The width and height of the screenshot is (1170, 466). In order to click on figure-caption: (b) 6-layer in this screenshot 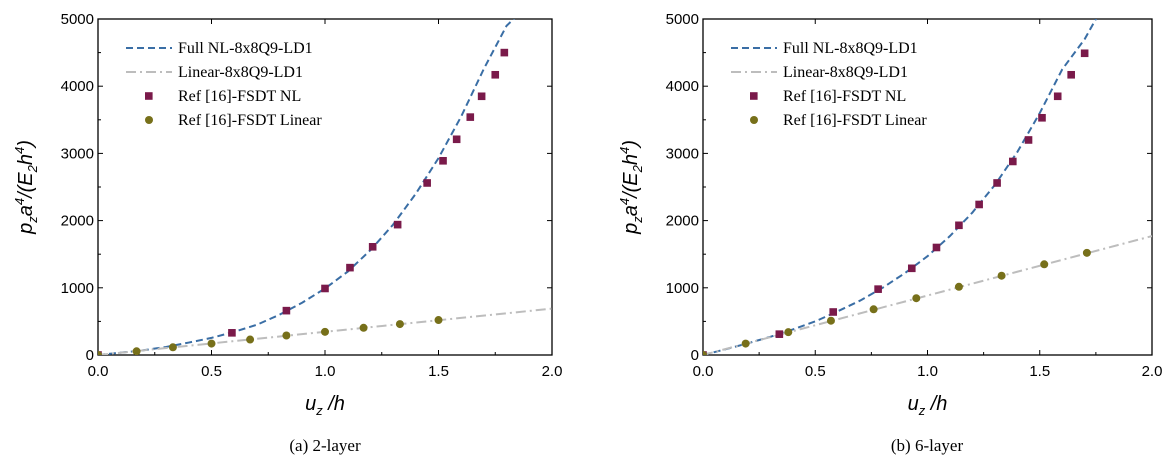, I will do `click(927, 445)`.